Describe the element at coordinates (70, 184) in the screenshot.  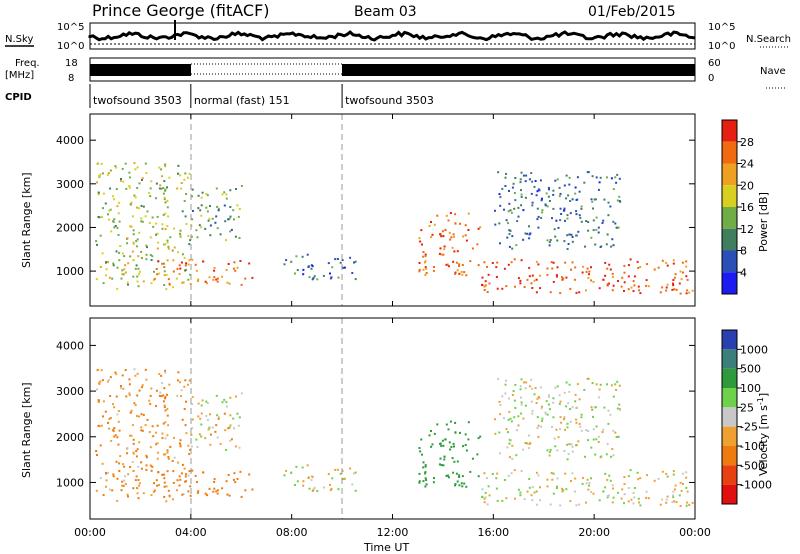
I see `y-tick-label: 3000` at that location.